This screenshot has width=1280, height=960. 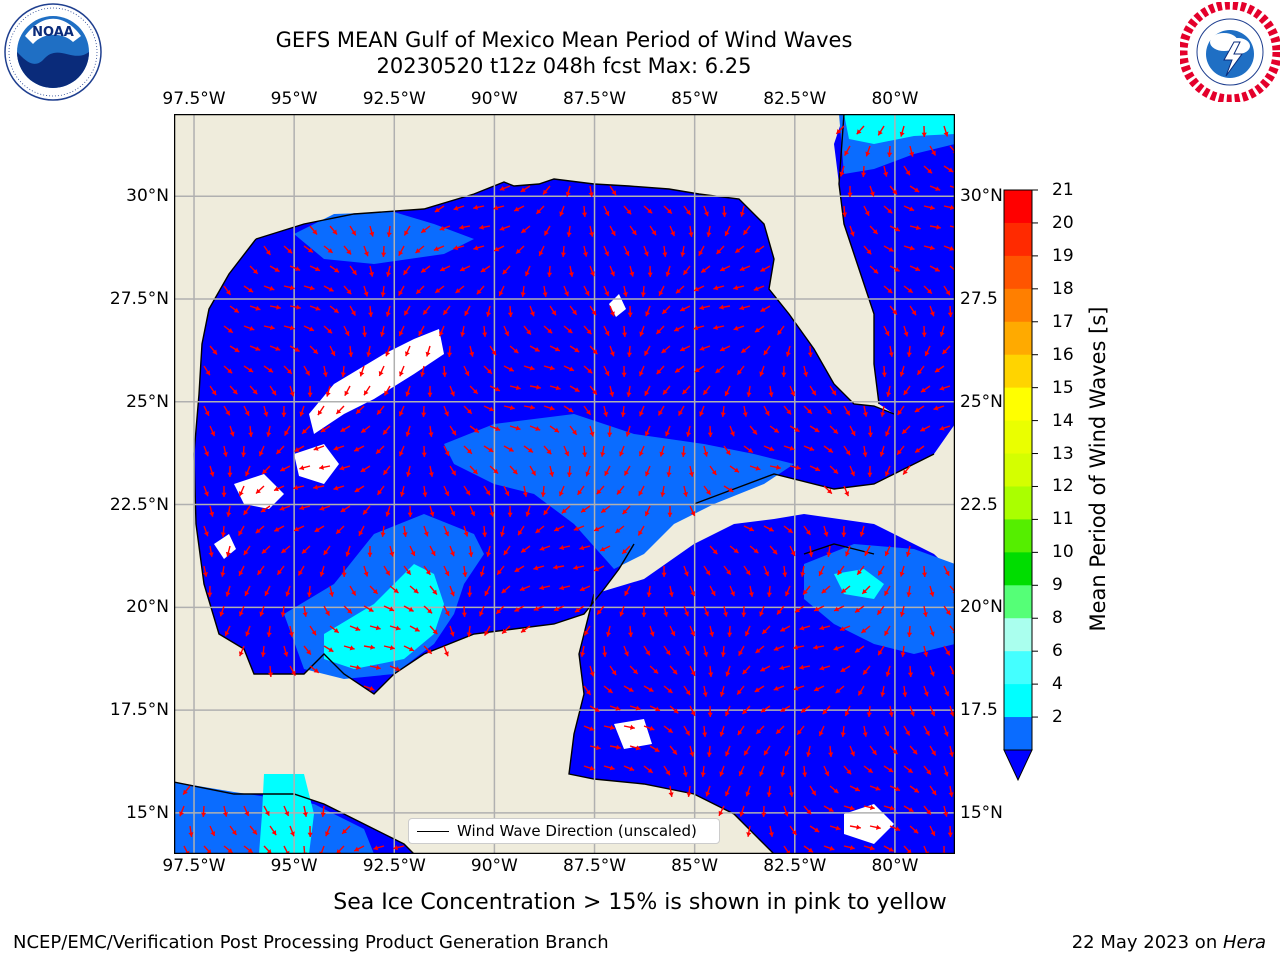 I want to click on colorbar-label: 4, so click(x=1057, y=684).